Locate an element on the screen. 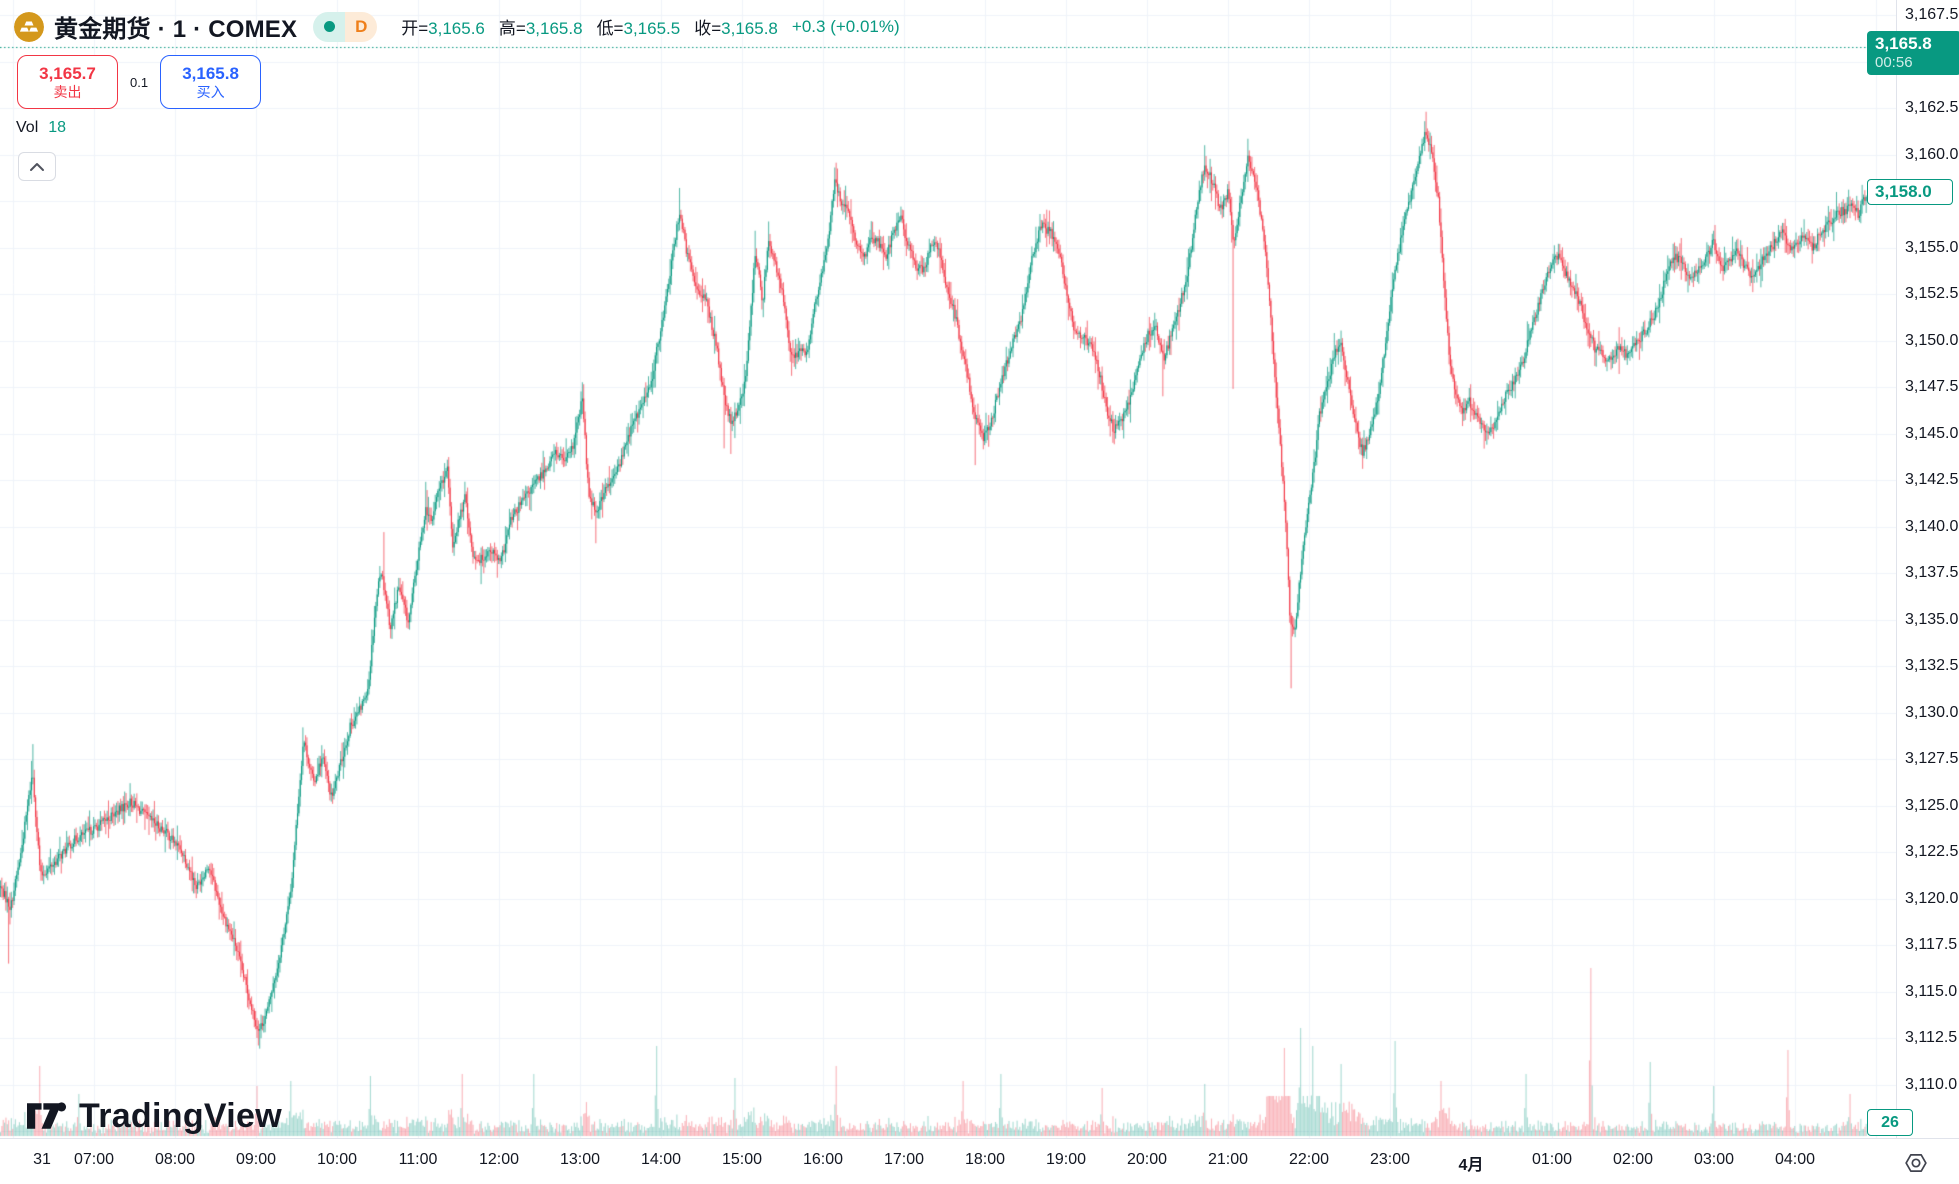 The width and height of the screenshot is (1959, 1184). time-tick-label: 20:00 is located at coordinates (1147, 1159).